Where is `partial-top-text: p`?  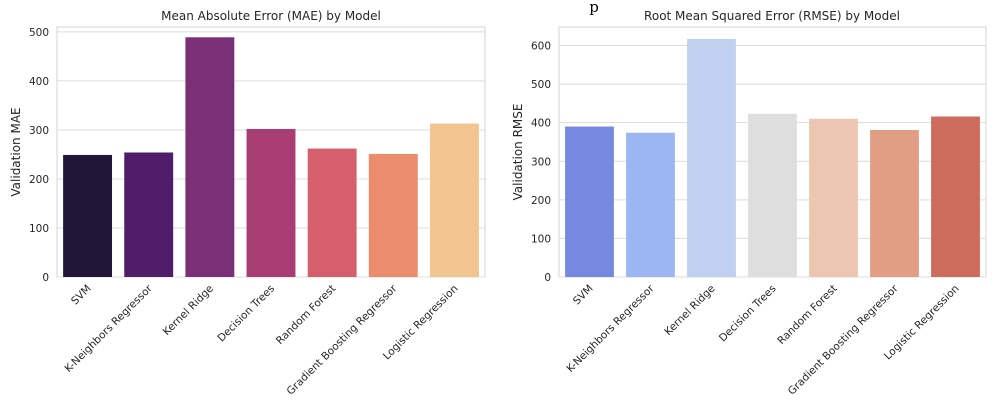
partial-top-text: p is located at coordinates (594, 8).